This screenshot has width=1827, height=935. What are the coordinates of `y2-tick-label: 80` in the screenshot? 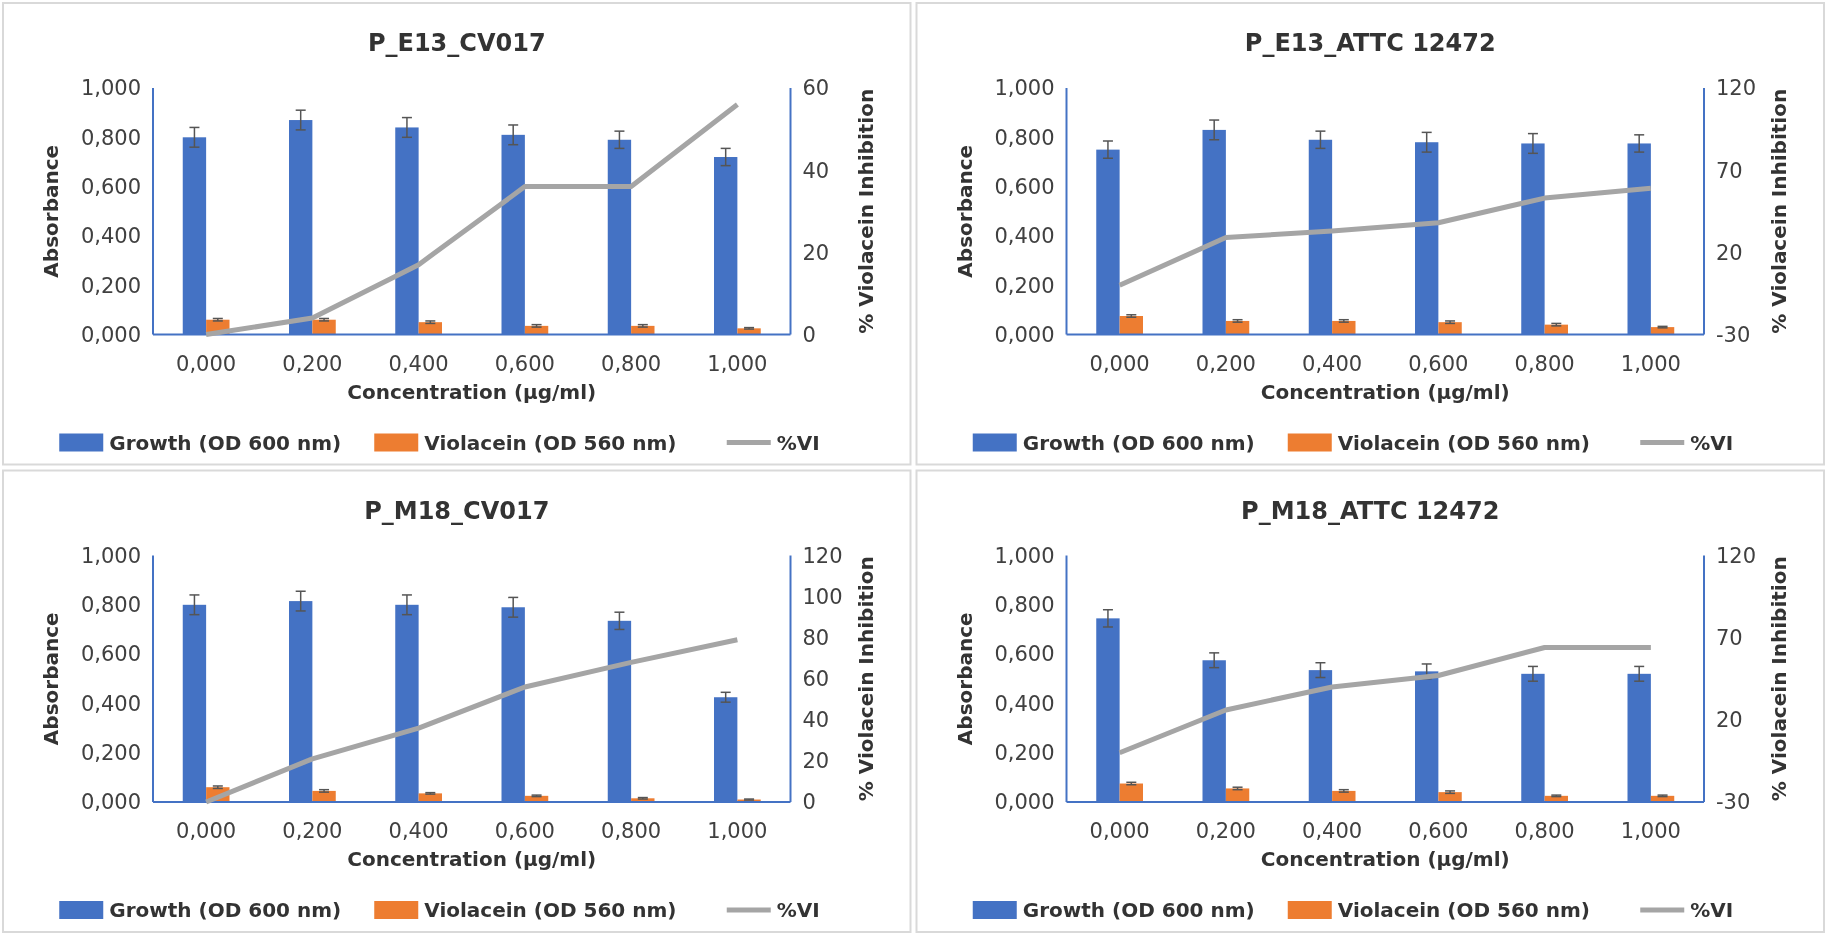 It's located at (816, 638).